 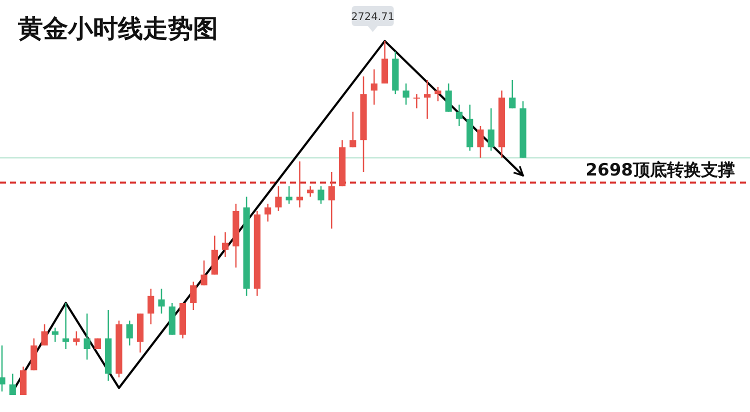 What do you see at coordinates (117, 28) in the screenshot?
I see `chart-title: 黄金小时线走势图` at bounding box center [117, 28].